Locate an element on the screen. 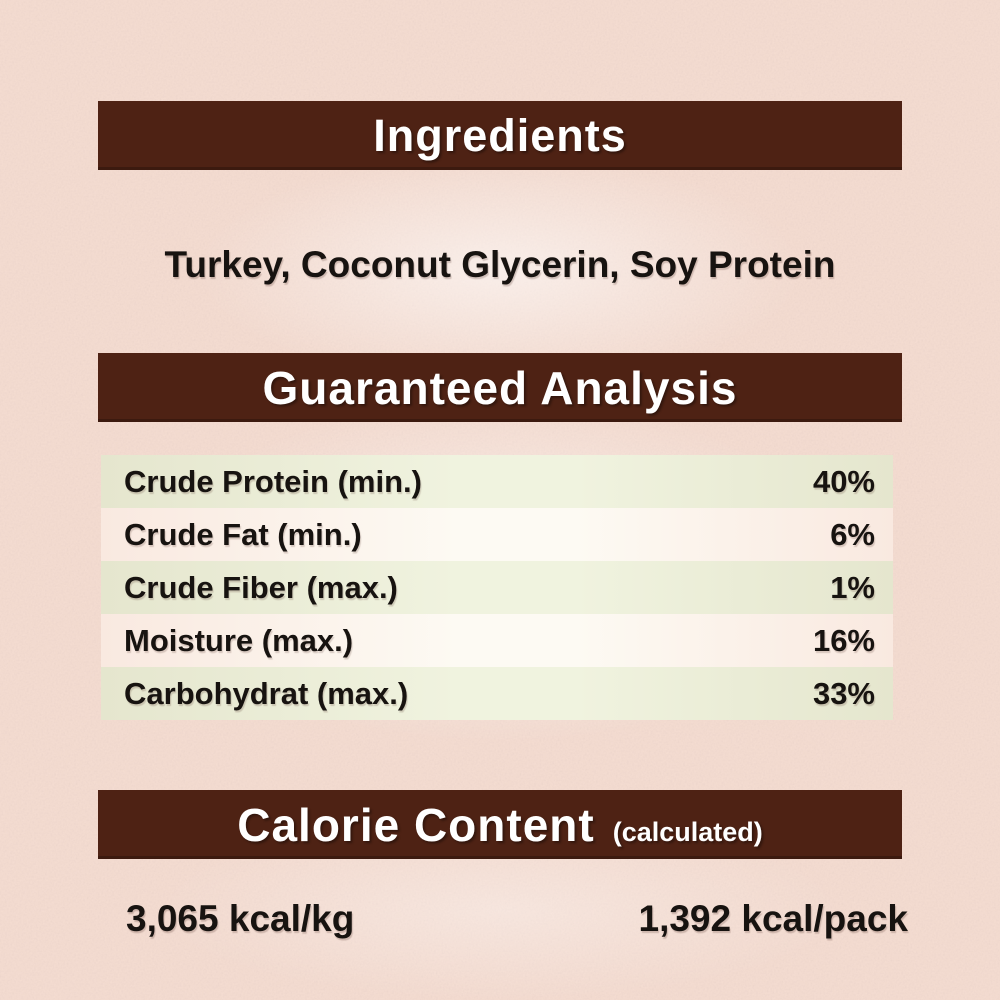  row-value: 1% is located at coordinates (852, 587).